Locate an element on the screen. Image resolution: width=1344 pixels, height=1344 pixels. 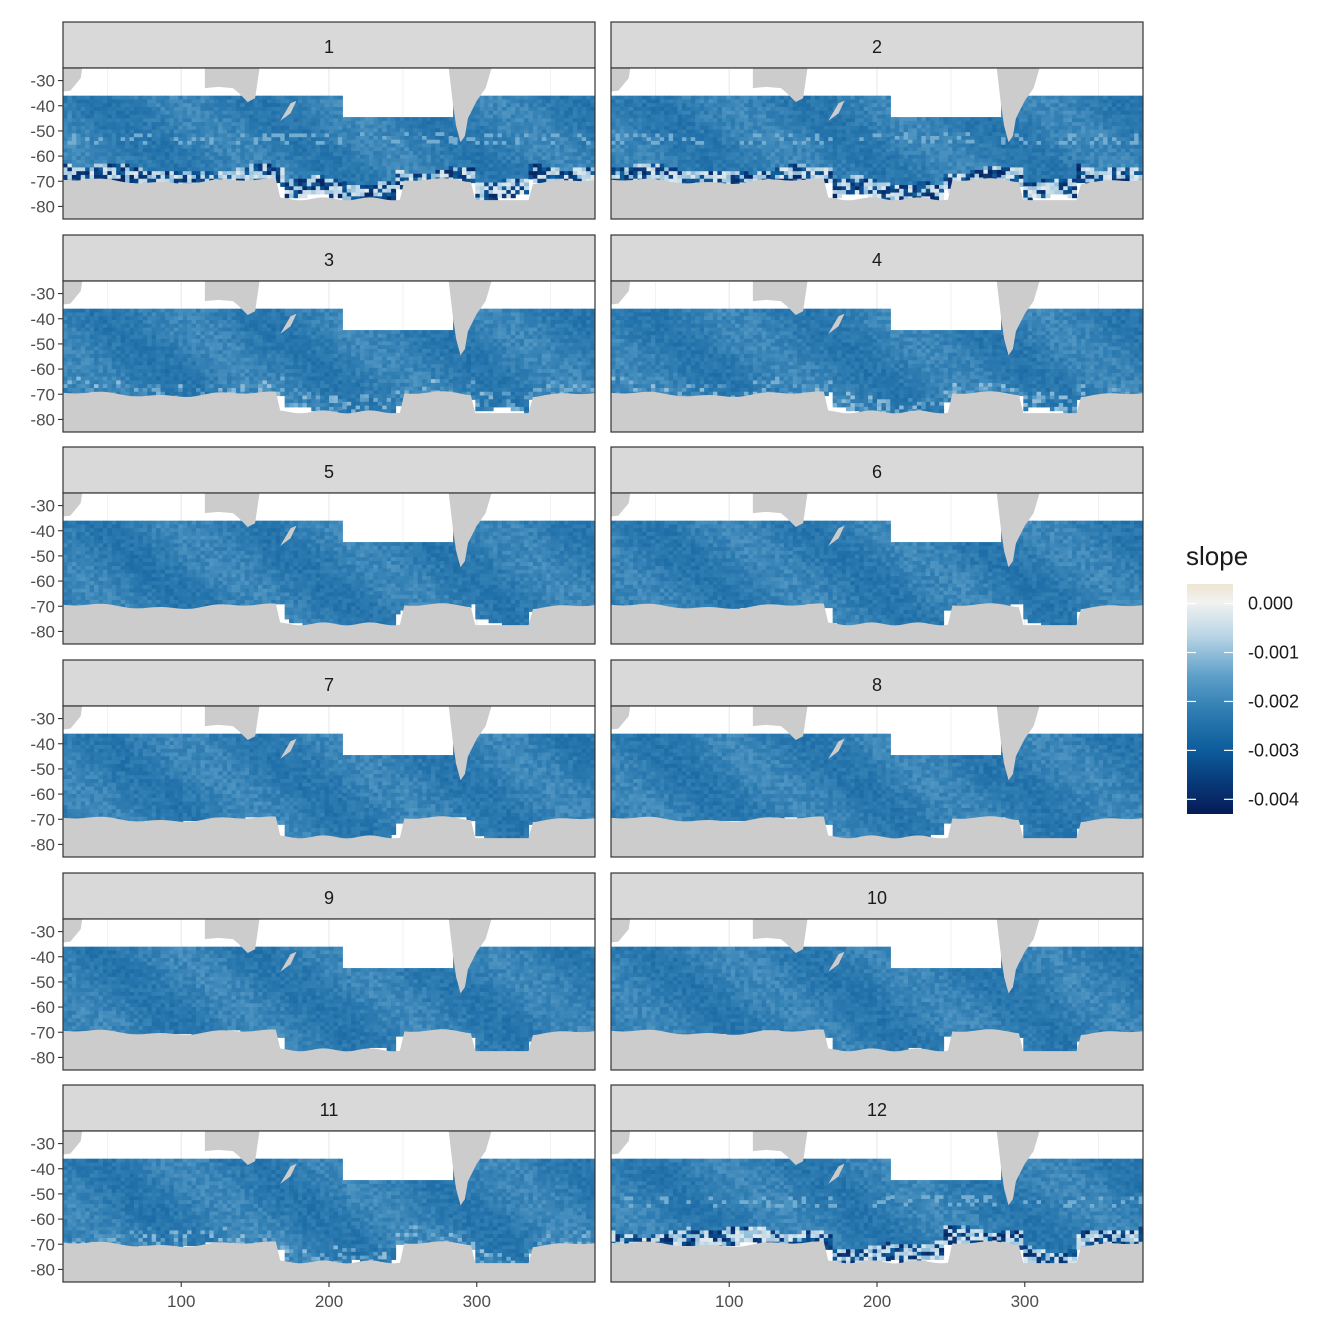
facet-panel: 4 is located at coordinates (877, 333).